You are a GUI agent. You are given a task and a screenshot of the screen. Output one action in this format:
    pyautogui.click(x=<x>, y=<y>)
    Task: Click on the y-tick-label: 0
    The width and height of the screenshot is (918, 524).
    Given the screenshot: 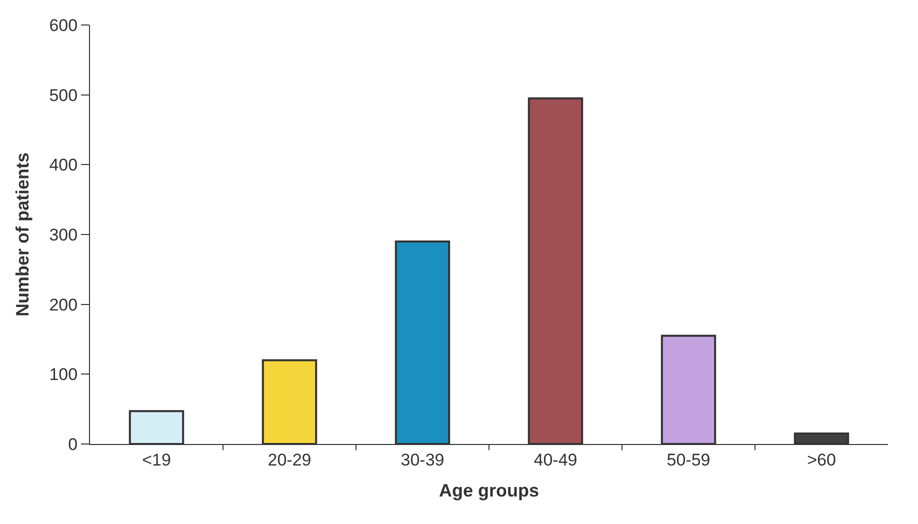 What is the action you would take?
    pyautogui.click(x=73, y=444)
    